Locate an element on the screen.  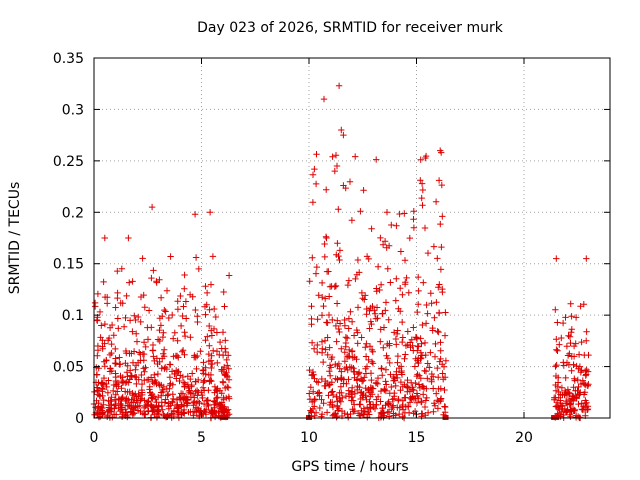
x-axis-label: GPS time / hours is located at coordinates (349, 467).